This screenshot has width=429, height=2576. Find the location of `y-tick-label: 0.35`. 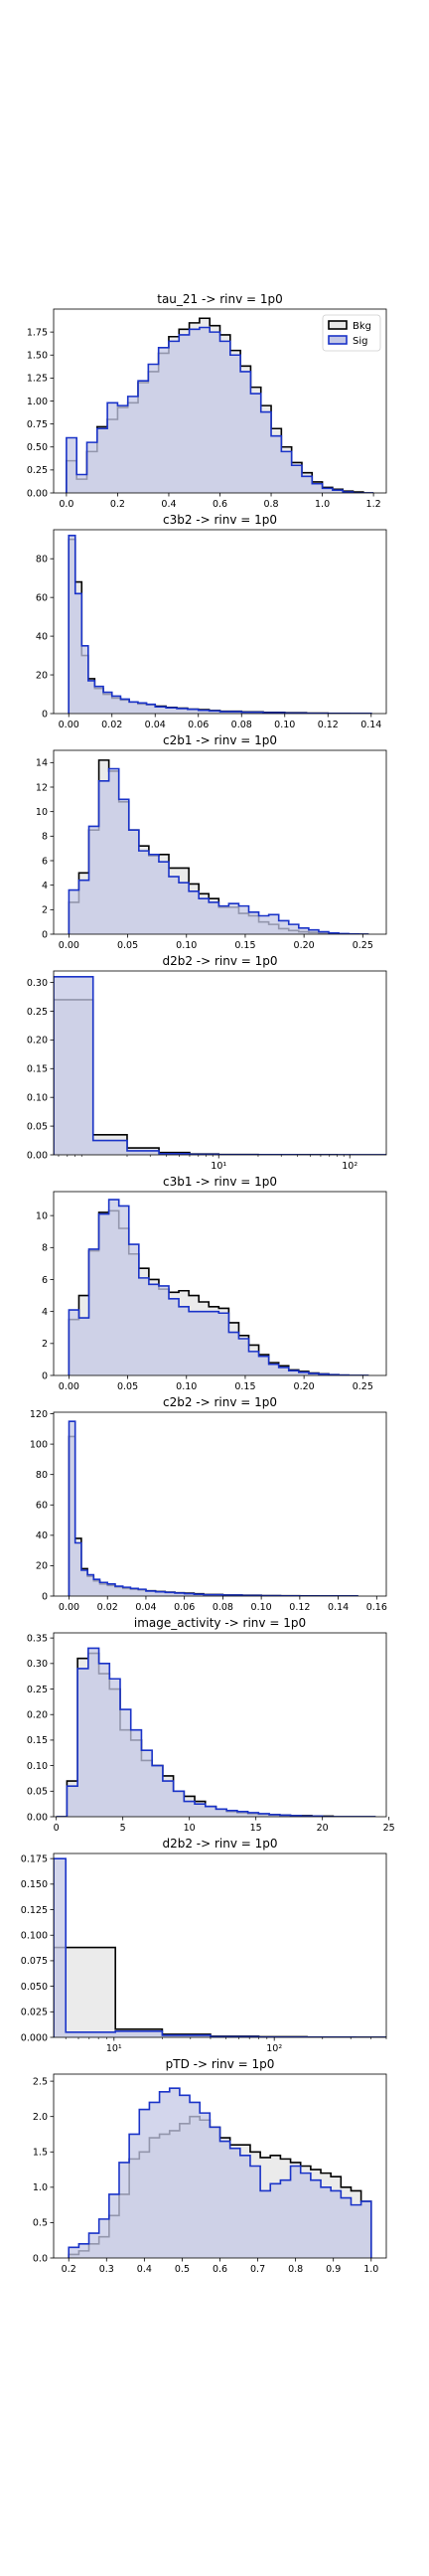

y-tick-label: 0.35 is located at coordinates (38, 1638).